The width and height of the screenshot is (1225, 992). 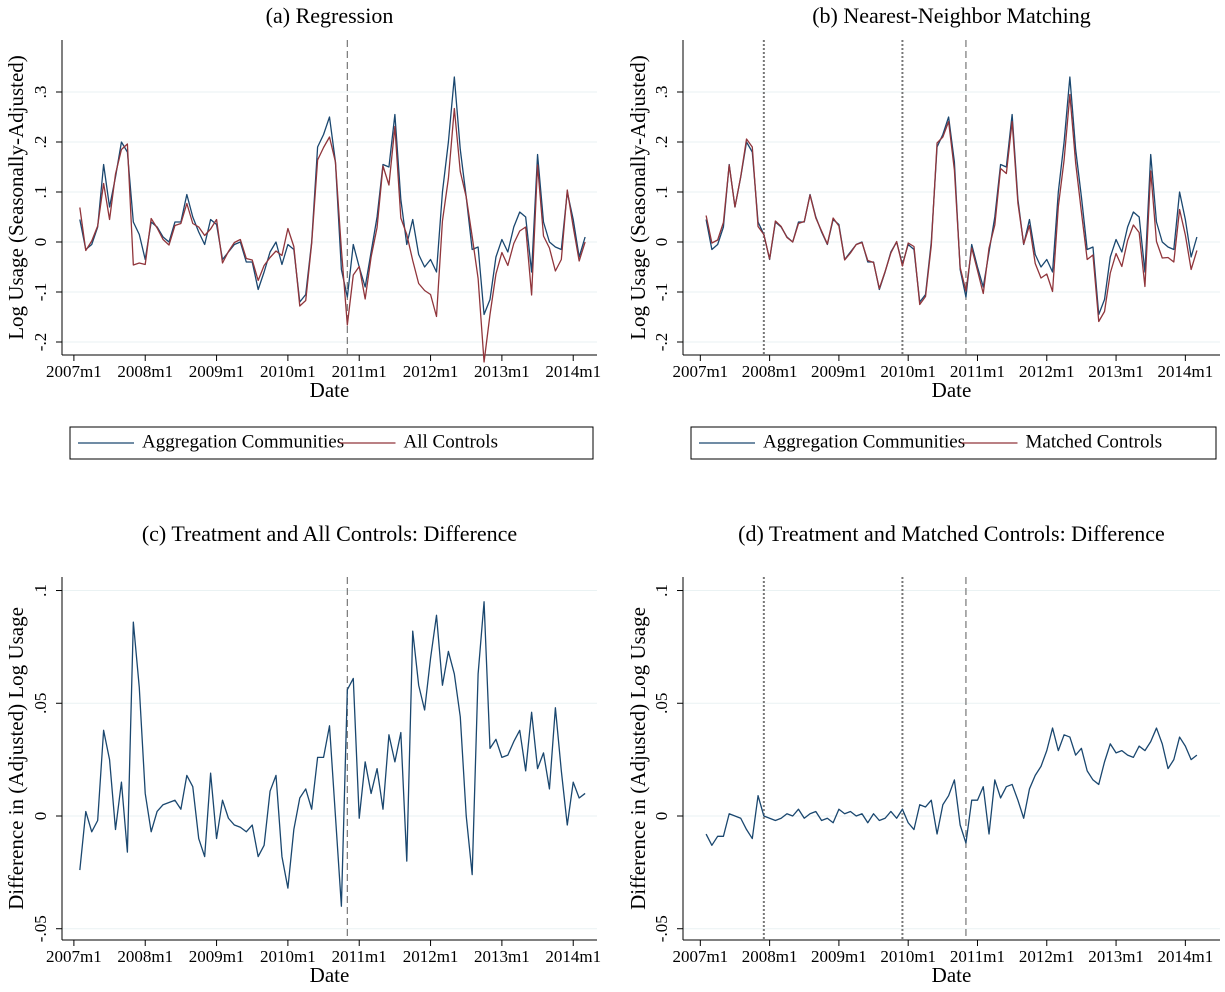 What do you see at coordinates (451, 441) in the screenshot?
I see `legend-label: All Controls` at bounding box center [451, 441].